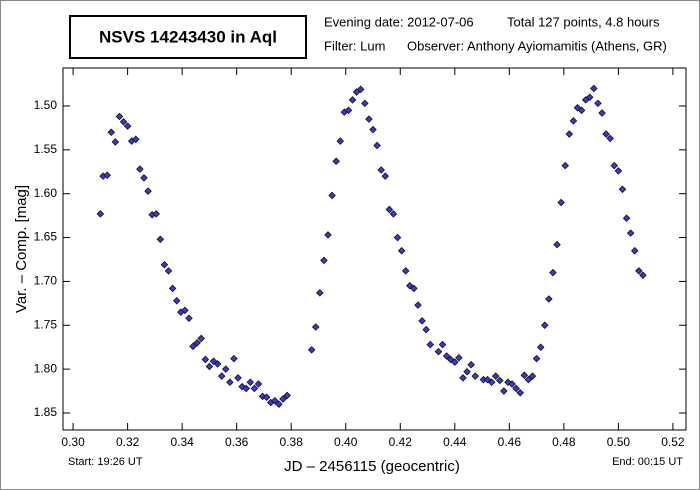  What do you see at coordinates (21, 249) in the screenshot?
I see `y-axis-label: Var. – Comp. [mag]` at bounding box center [21, 249].